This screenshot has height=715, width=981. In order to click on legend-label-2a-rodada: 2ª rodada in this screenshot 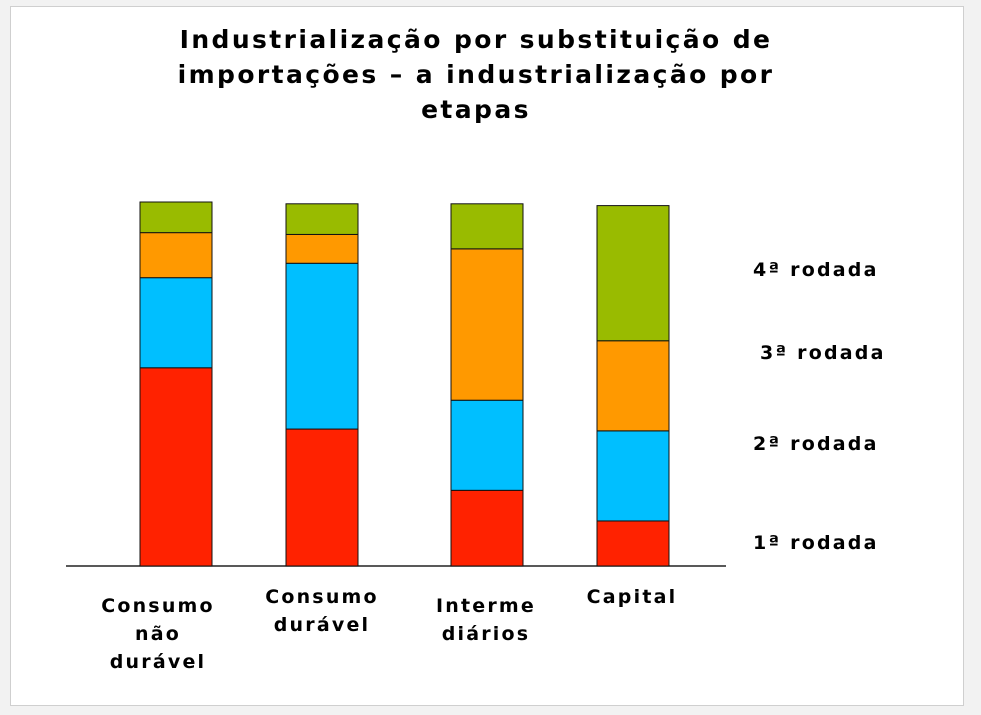, I will do `click(816, 444)`.